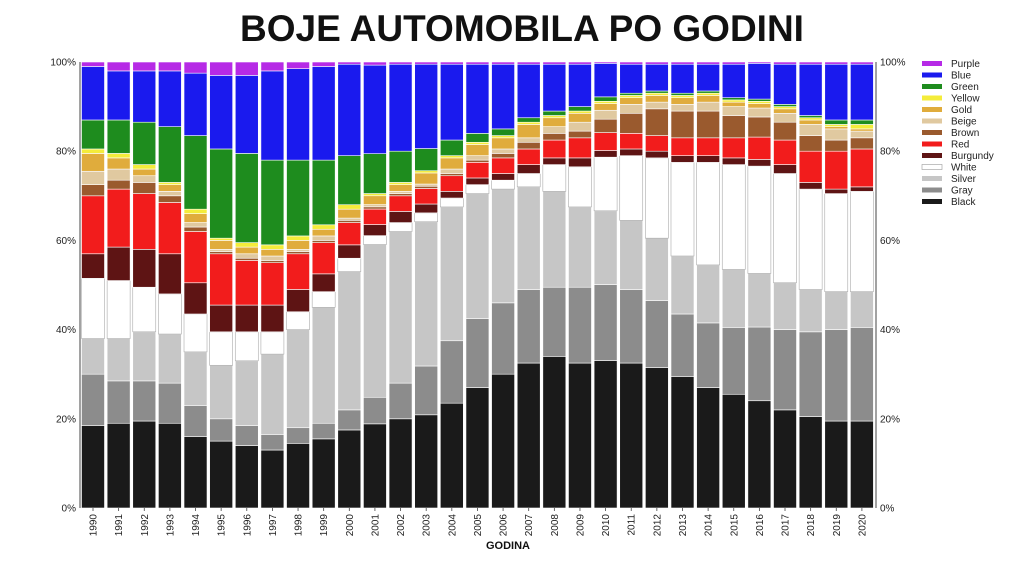  What do you see at coordinates (890, 419) in the screenshot?
I see `y-tick-label-right: 20%` at bounding box center [890, 419].